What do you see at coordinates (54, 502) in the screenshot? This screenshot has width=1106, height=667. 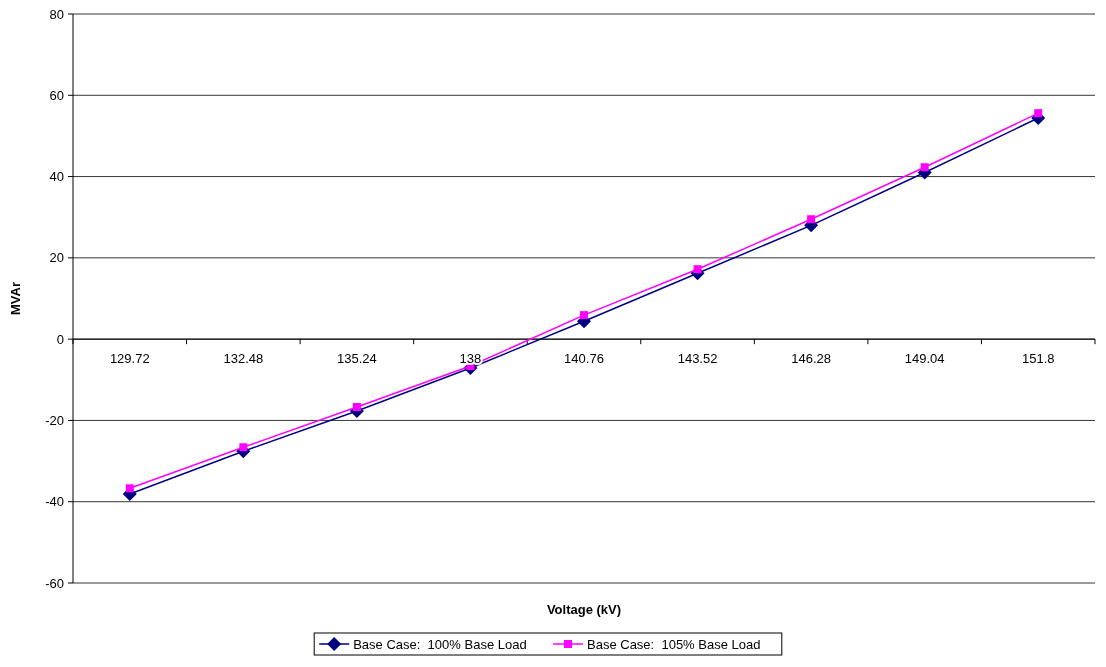 I see `y-tick-label: -40` at bounding box center [54, 502].